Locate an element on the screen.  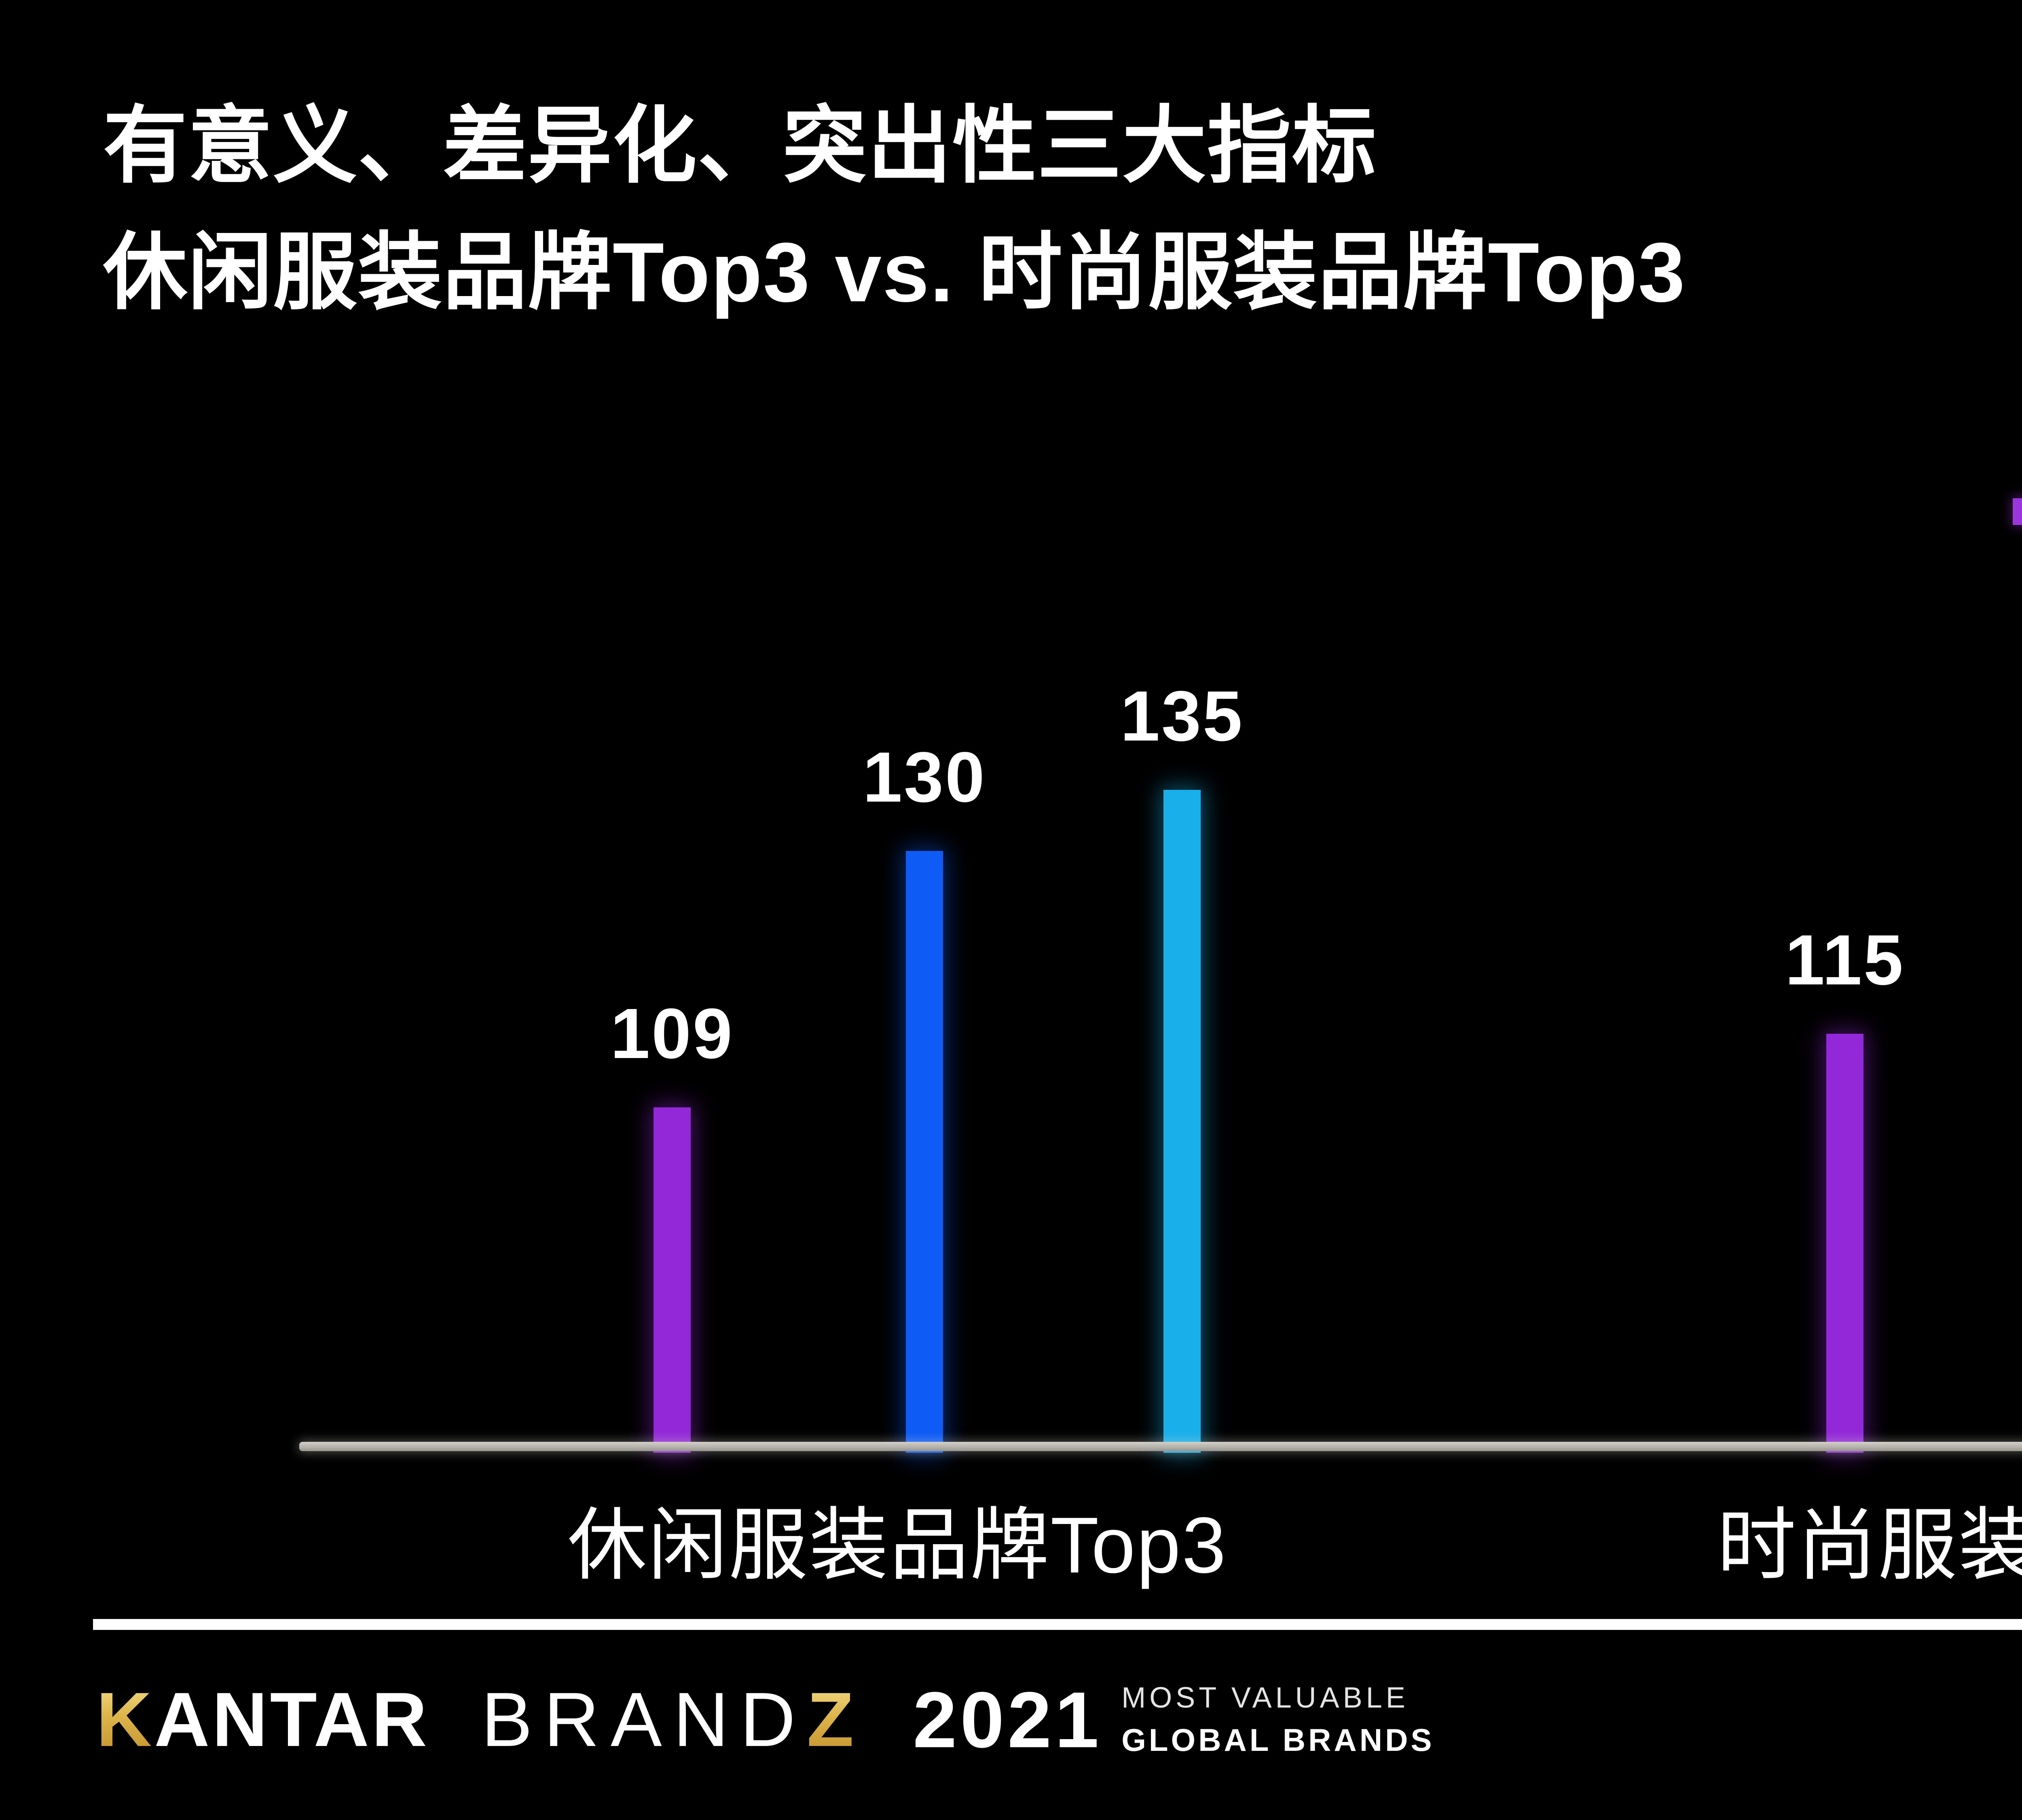
x-axis-line is located at coordinates (1160, 1446).